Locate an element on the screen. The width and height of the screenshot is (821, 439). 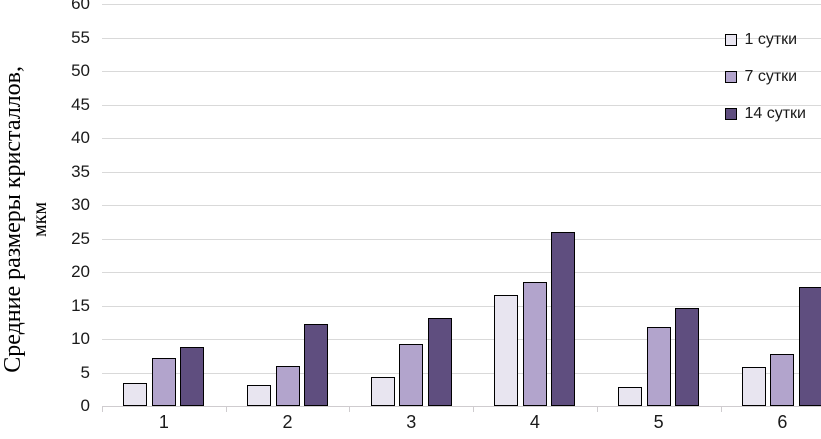
bar-series2-cat6 is located at coordinates (782, 379).